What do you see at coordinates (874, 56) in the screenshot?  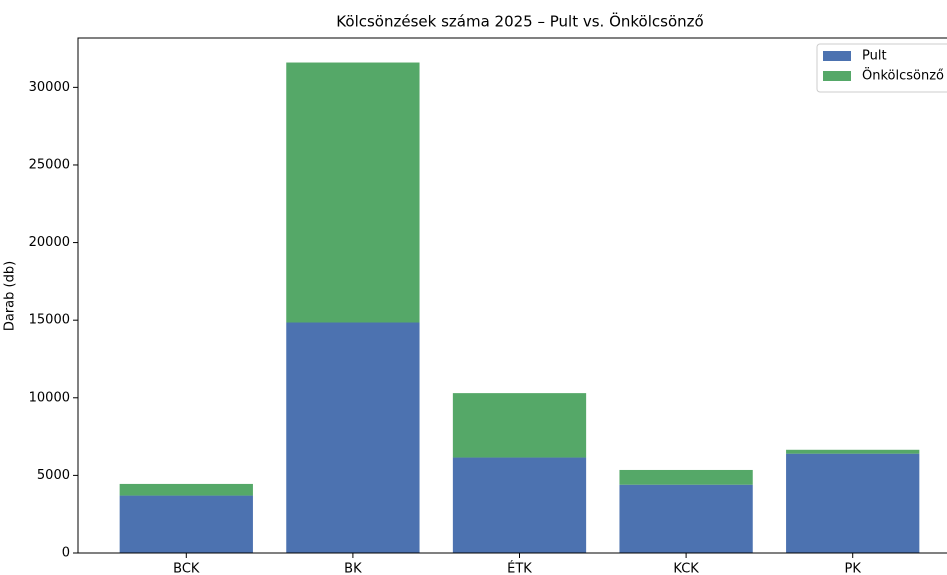 I see `legend-label: Pult` at bounding box center [874, 56].